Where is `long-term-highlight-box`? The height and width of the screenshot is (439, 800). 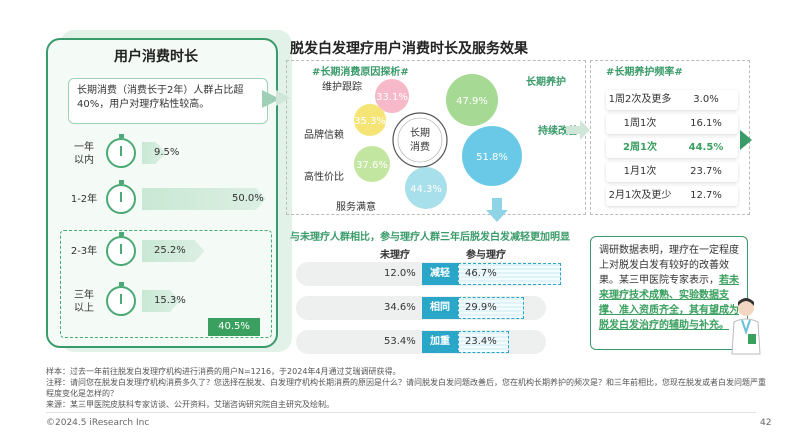
long-term-highlight-box is located at coordinates (166, 284).